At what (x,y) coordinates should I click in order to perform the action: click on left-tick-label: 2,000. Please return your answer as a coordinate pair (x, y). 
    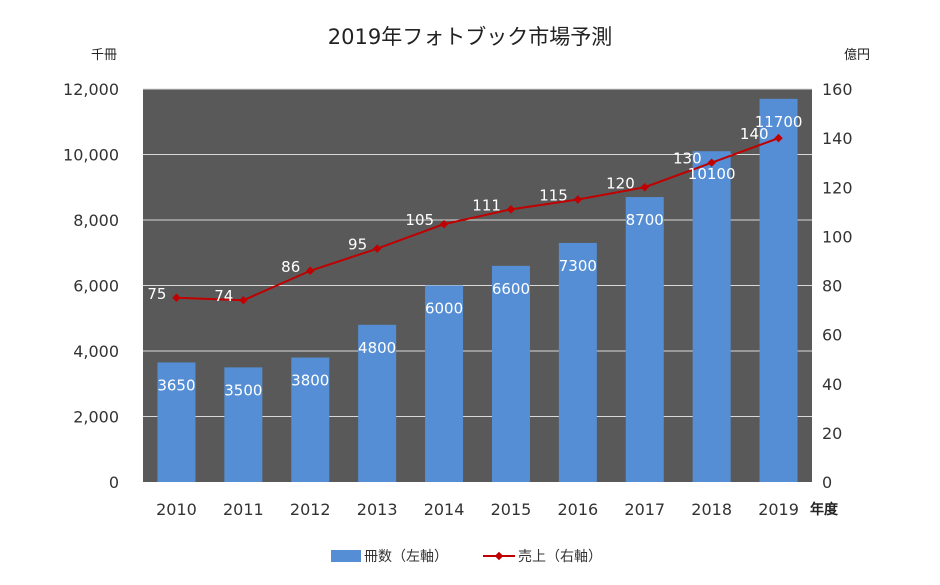
    Looking at the image, I should click on (96, 417).